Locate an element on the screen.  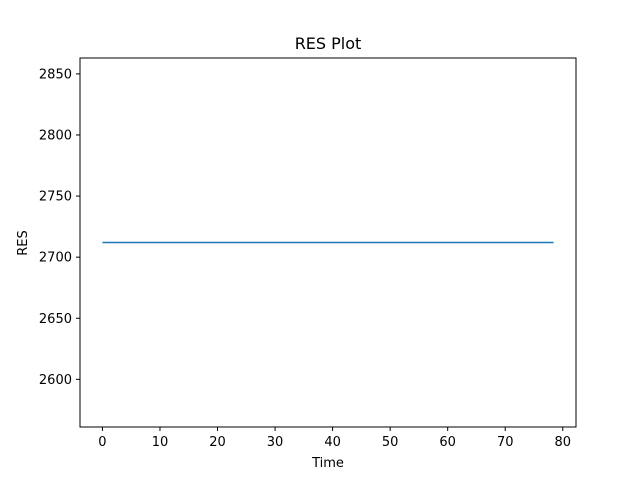
x-axis-ticks: 0 10 20 30 40 50 60 70 80 is located at coordinates (334, 438).